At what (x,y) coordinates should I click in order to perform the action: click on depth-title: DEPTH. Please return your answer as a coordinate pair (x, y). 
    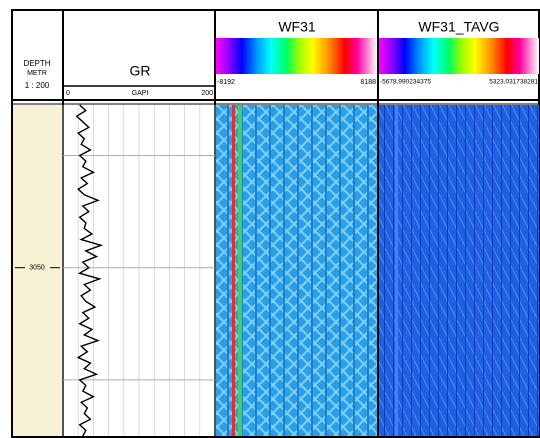
    Looking at the image, I should click on (36, 63).